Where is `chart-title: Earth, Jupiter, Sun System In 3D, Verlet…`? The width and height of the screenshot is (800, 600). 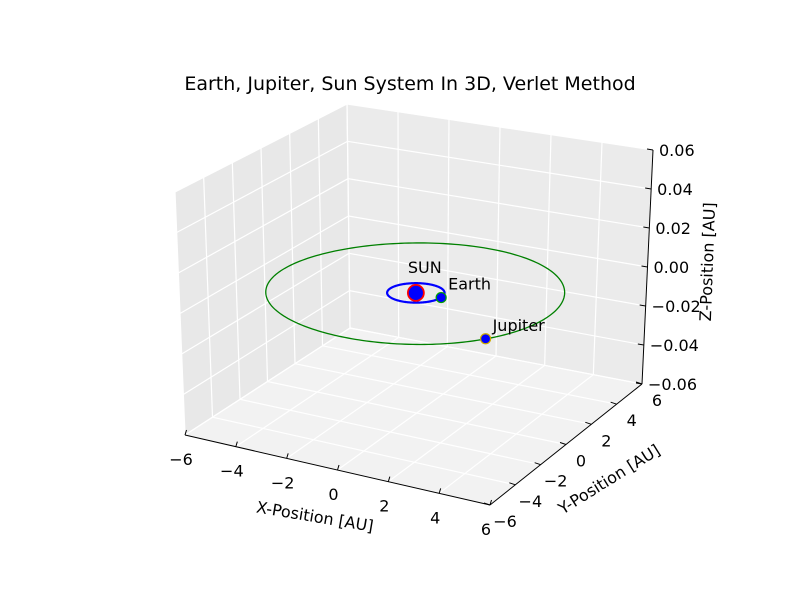 chart-title: Earth, Jupiter, Sun System In 3D, Verlet… is located at coordinates (409, 84).